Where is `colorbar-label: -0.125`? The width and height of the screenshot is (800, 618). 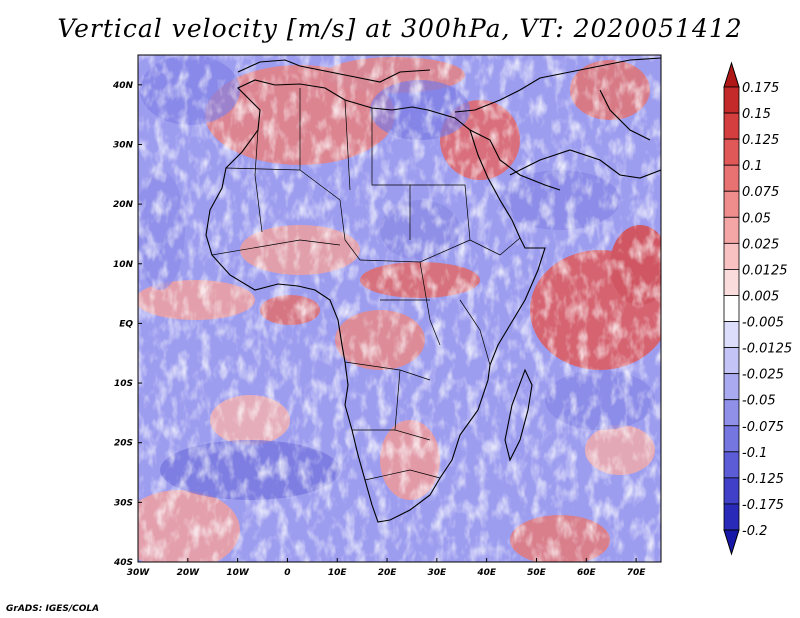
colorbar-label: -0.125 is located at coordinates (763, 479).